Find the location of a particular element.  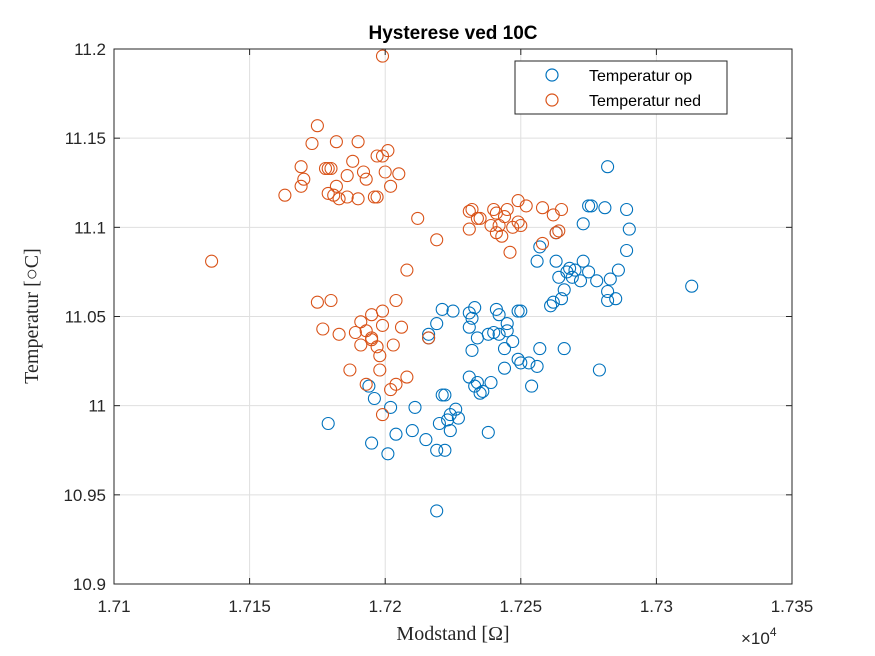

legend: Temperatur op Temperatur ned is located at coordinates (621, 87).